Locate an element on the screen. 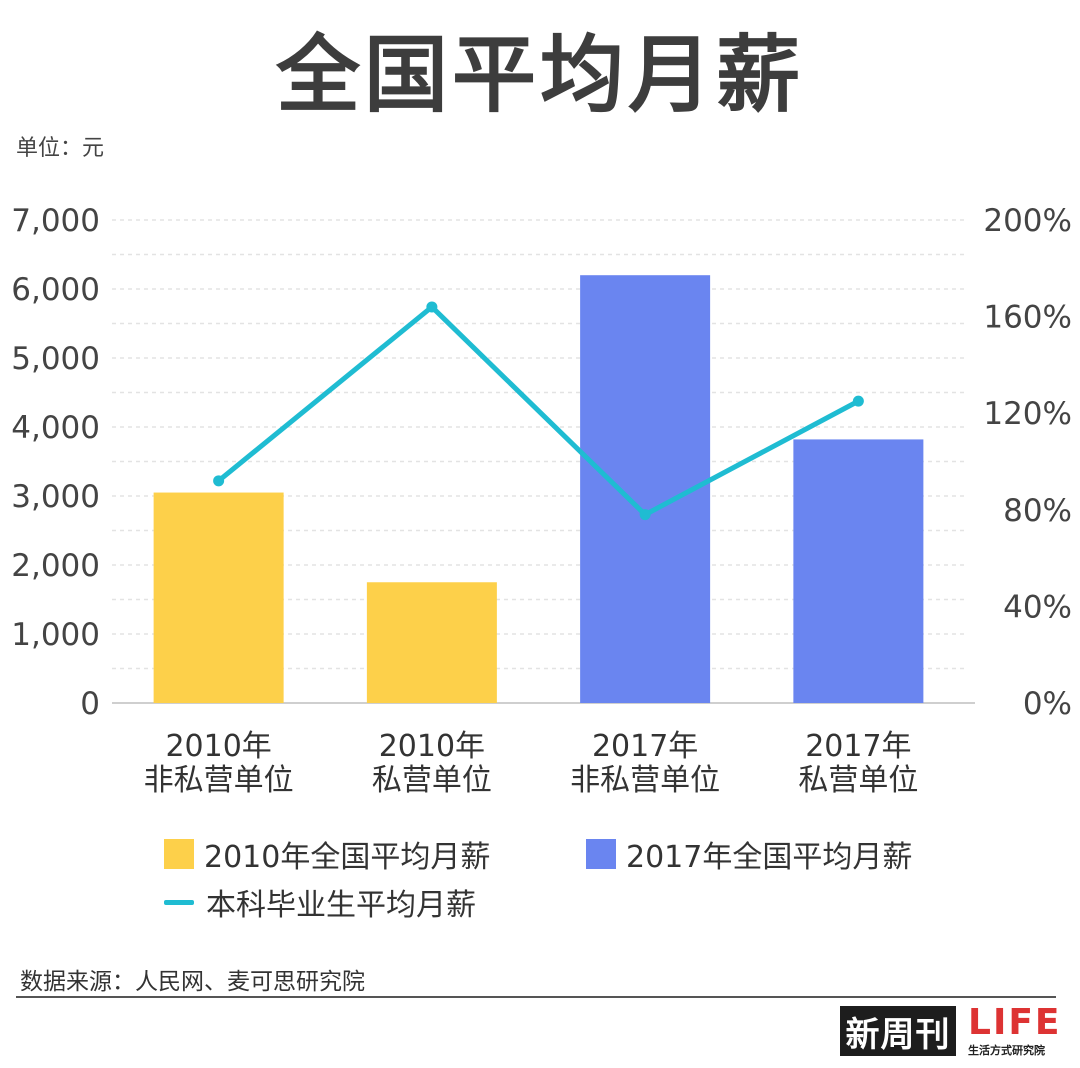 This screenshot has width=1080, height=1068. y-left-tick-label: 6,000 is located at coordinates (55, 290).